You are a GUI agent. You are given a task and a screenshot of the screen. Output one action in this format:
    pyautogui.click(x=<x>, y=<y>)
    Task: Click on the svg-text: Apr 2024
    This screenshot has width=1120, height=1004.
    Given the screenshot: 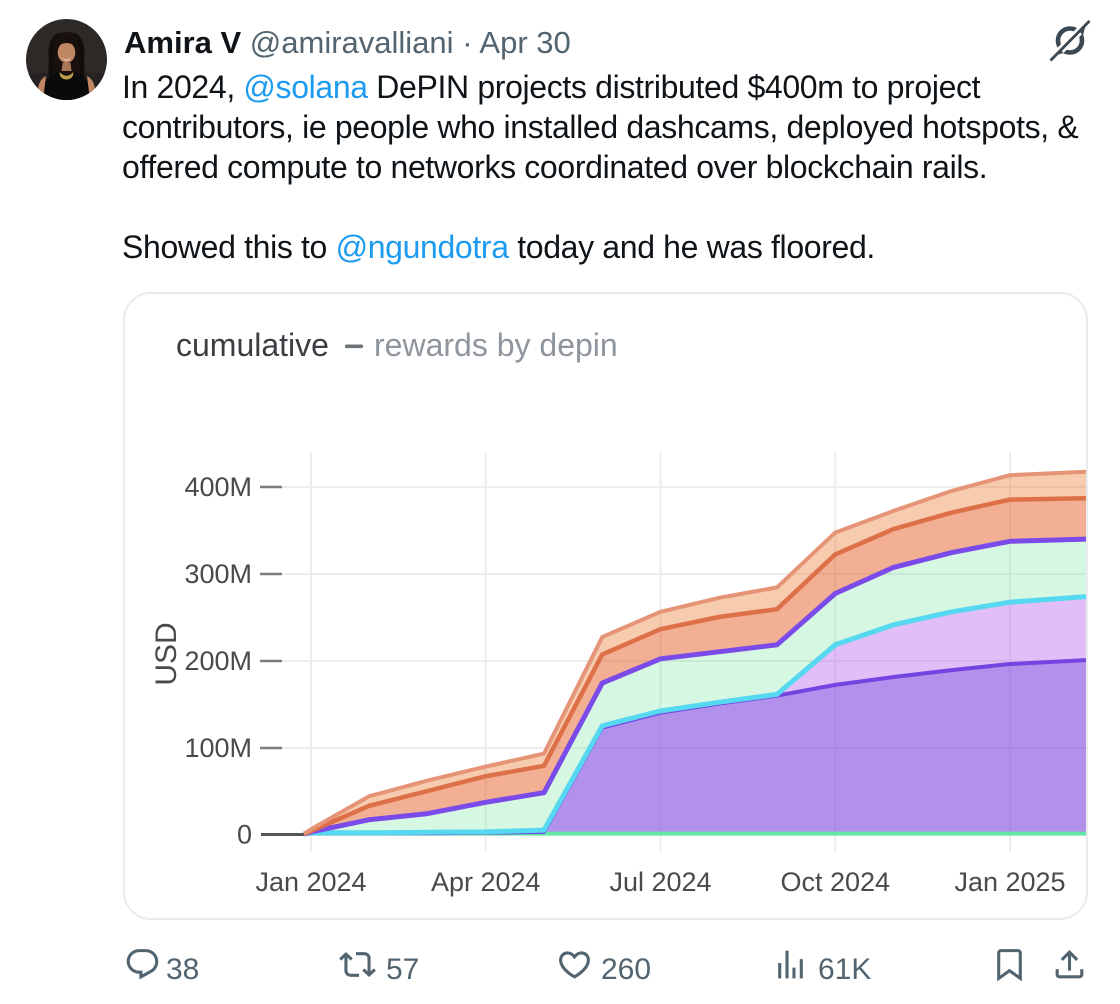 What is the action you would take?
    pyautogui.click(x=486, y=882)
    